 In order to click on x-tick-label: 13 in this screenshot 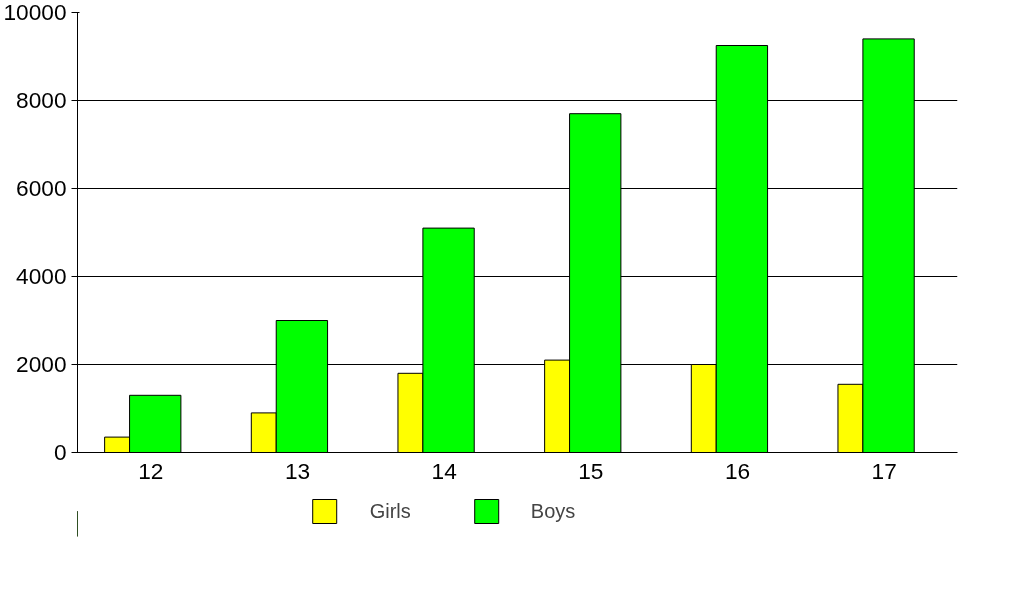, I will do `click(297, 470)`.